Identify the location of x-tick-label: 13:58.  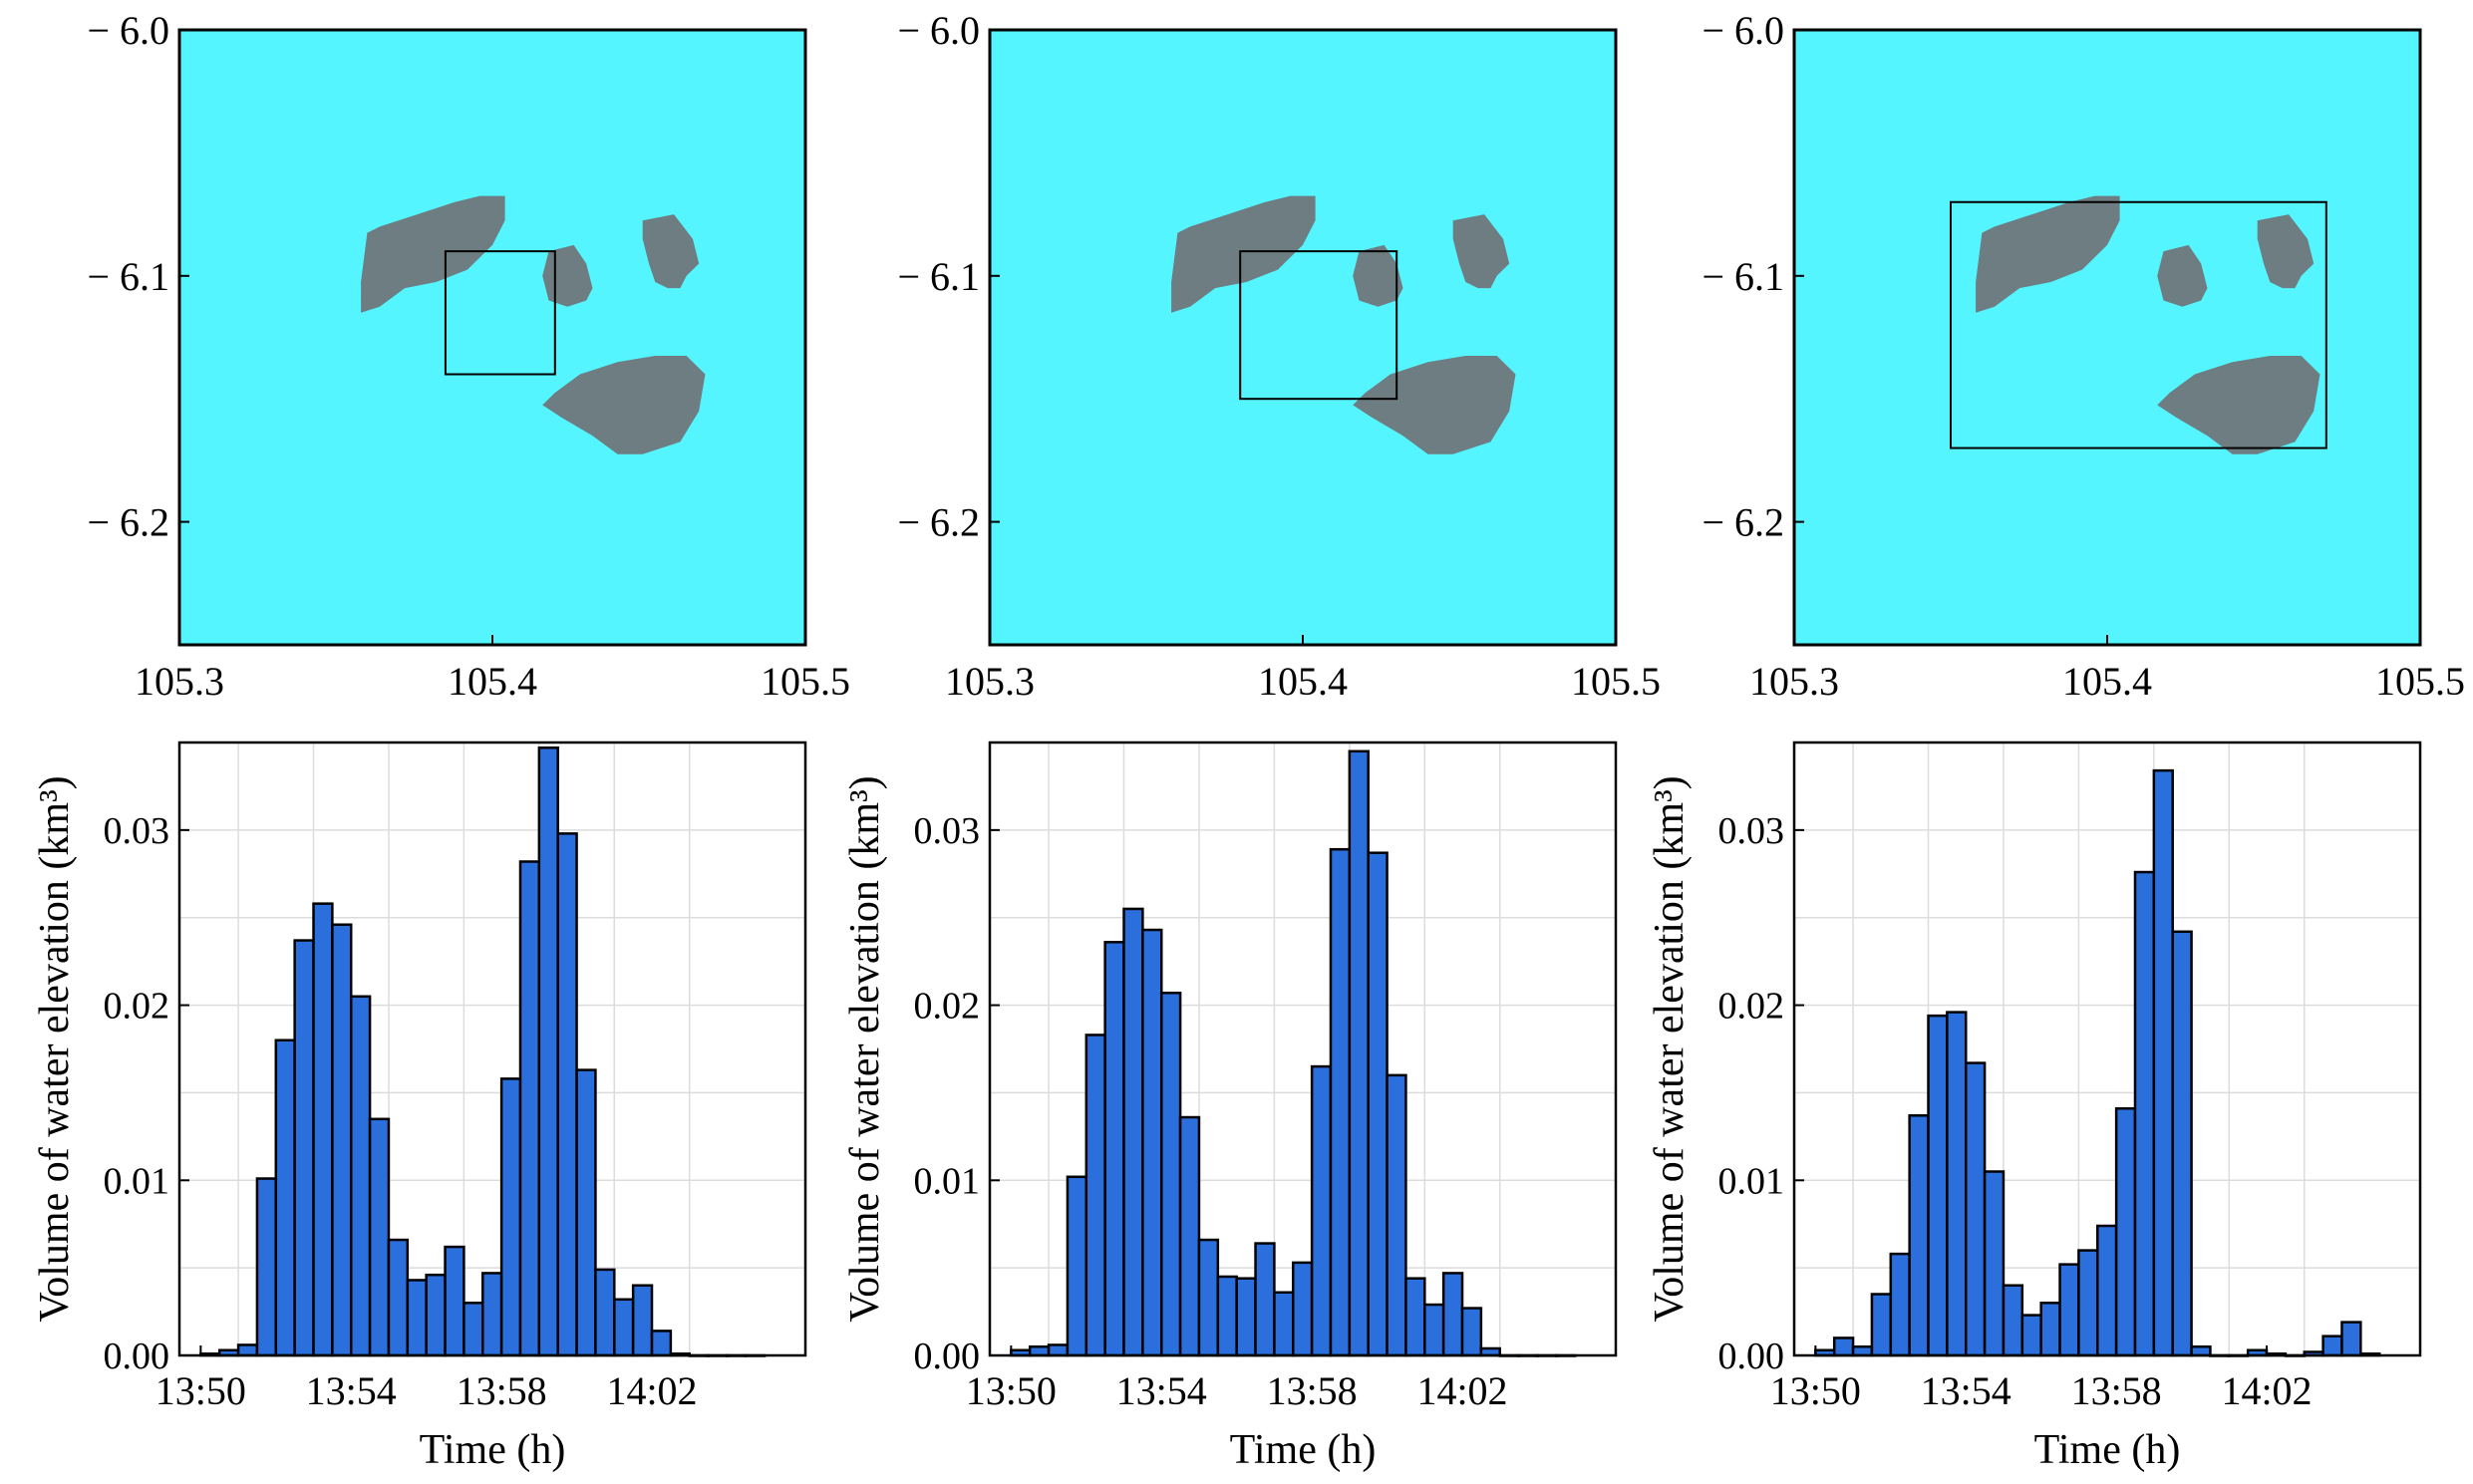
(2116, 1390).